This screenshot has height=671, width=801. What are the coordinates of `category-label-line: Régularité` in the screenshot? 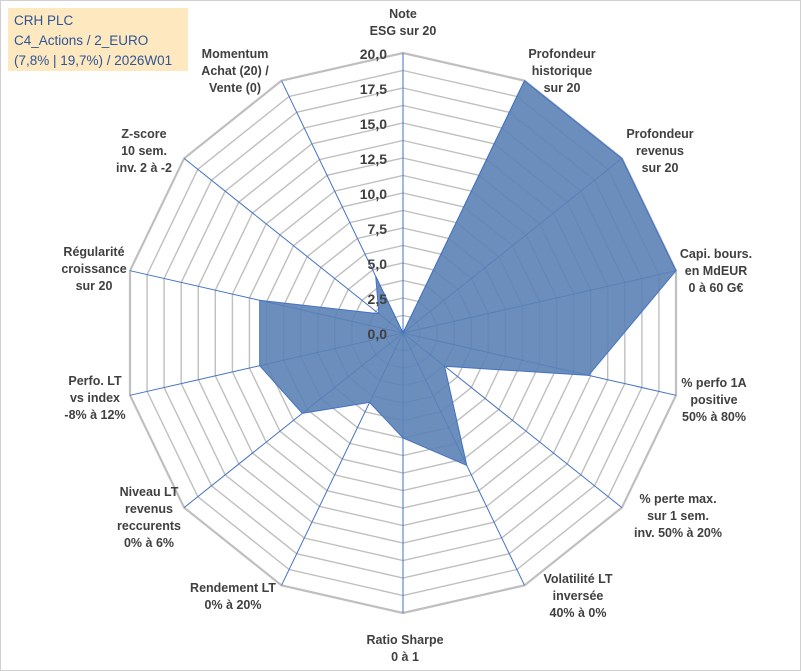 It's located at (93, 252).